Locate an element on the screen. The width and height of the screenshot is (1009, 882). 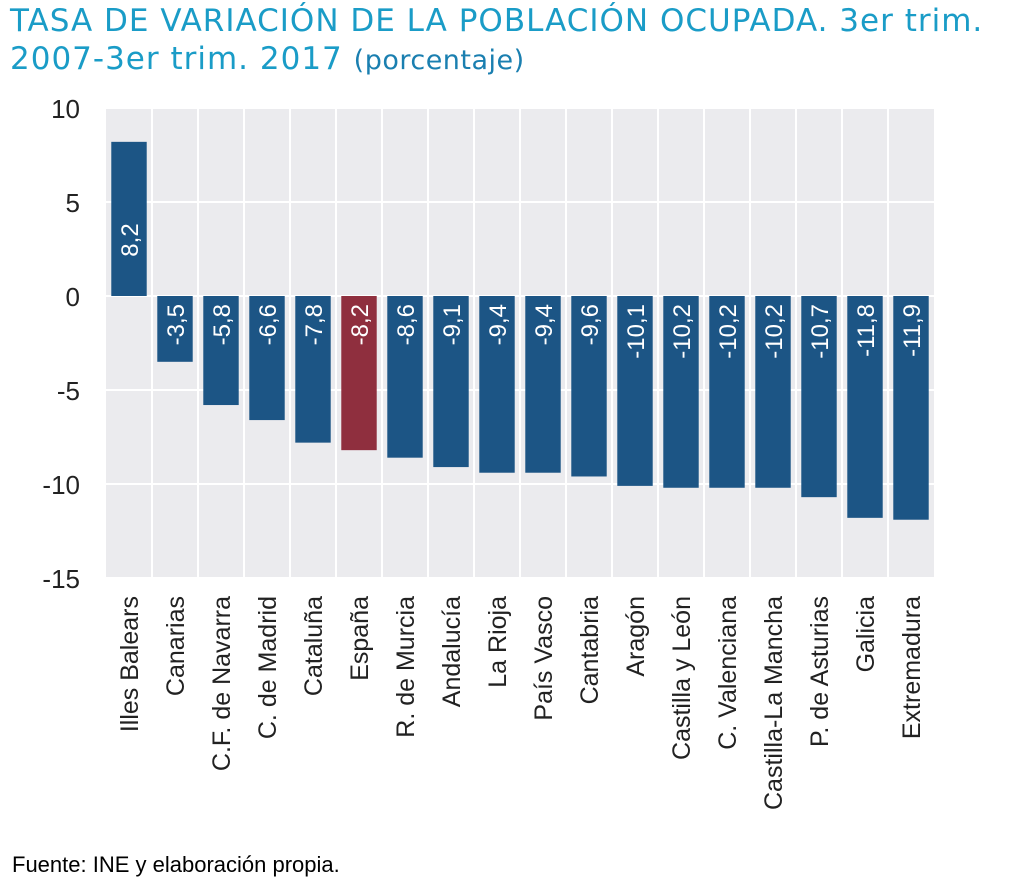
data-label: 8,2 is located at coordinates (130, 239).